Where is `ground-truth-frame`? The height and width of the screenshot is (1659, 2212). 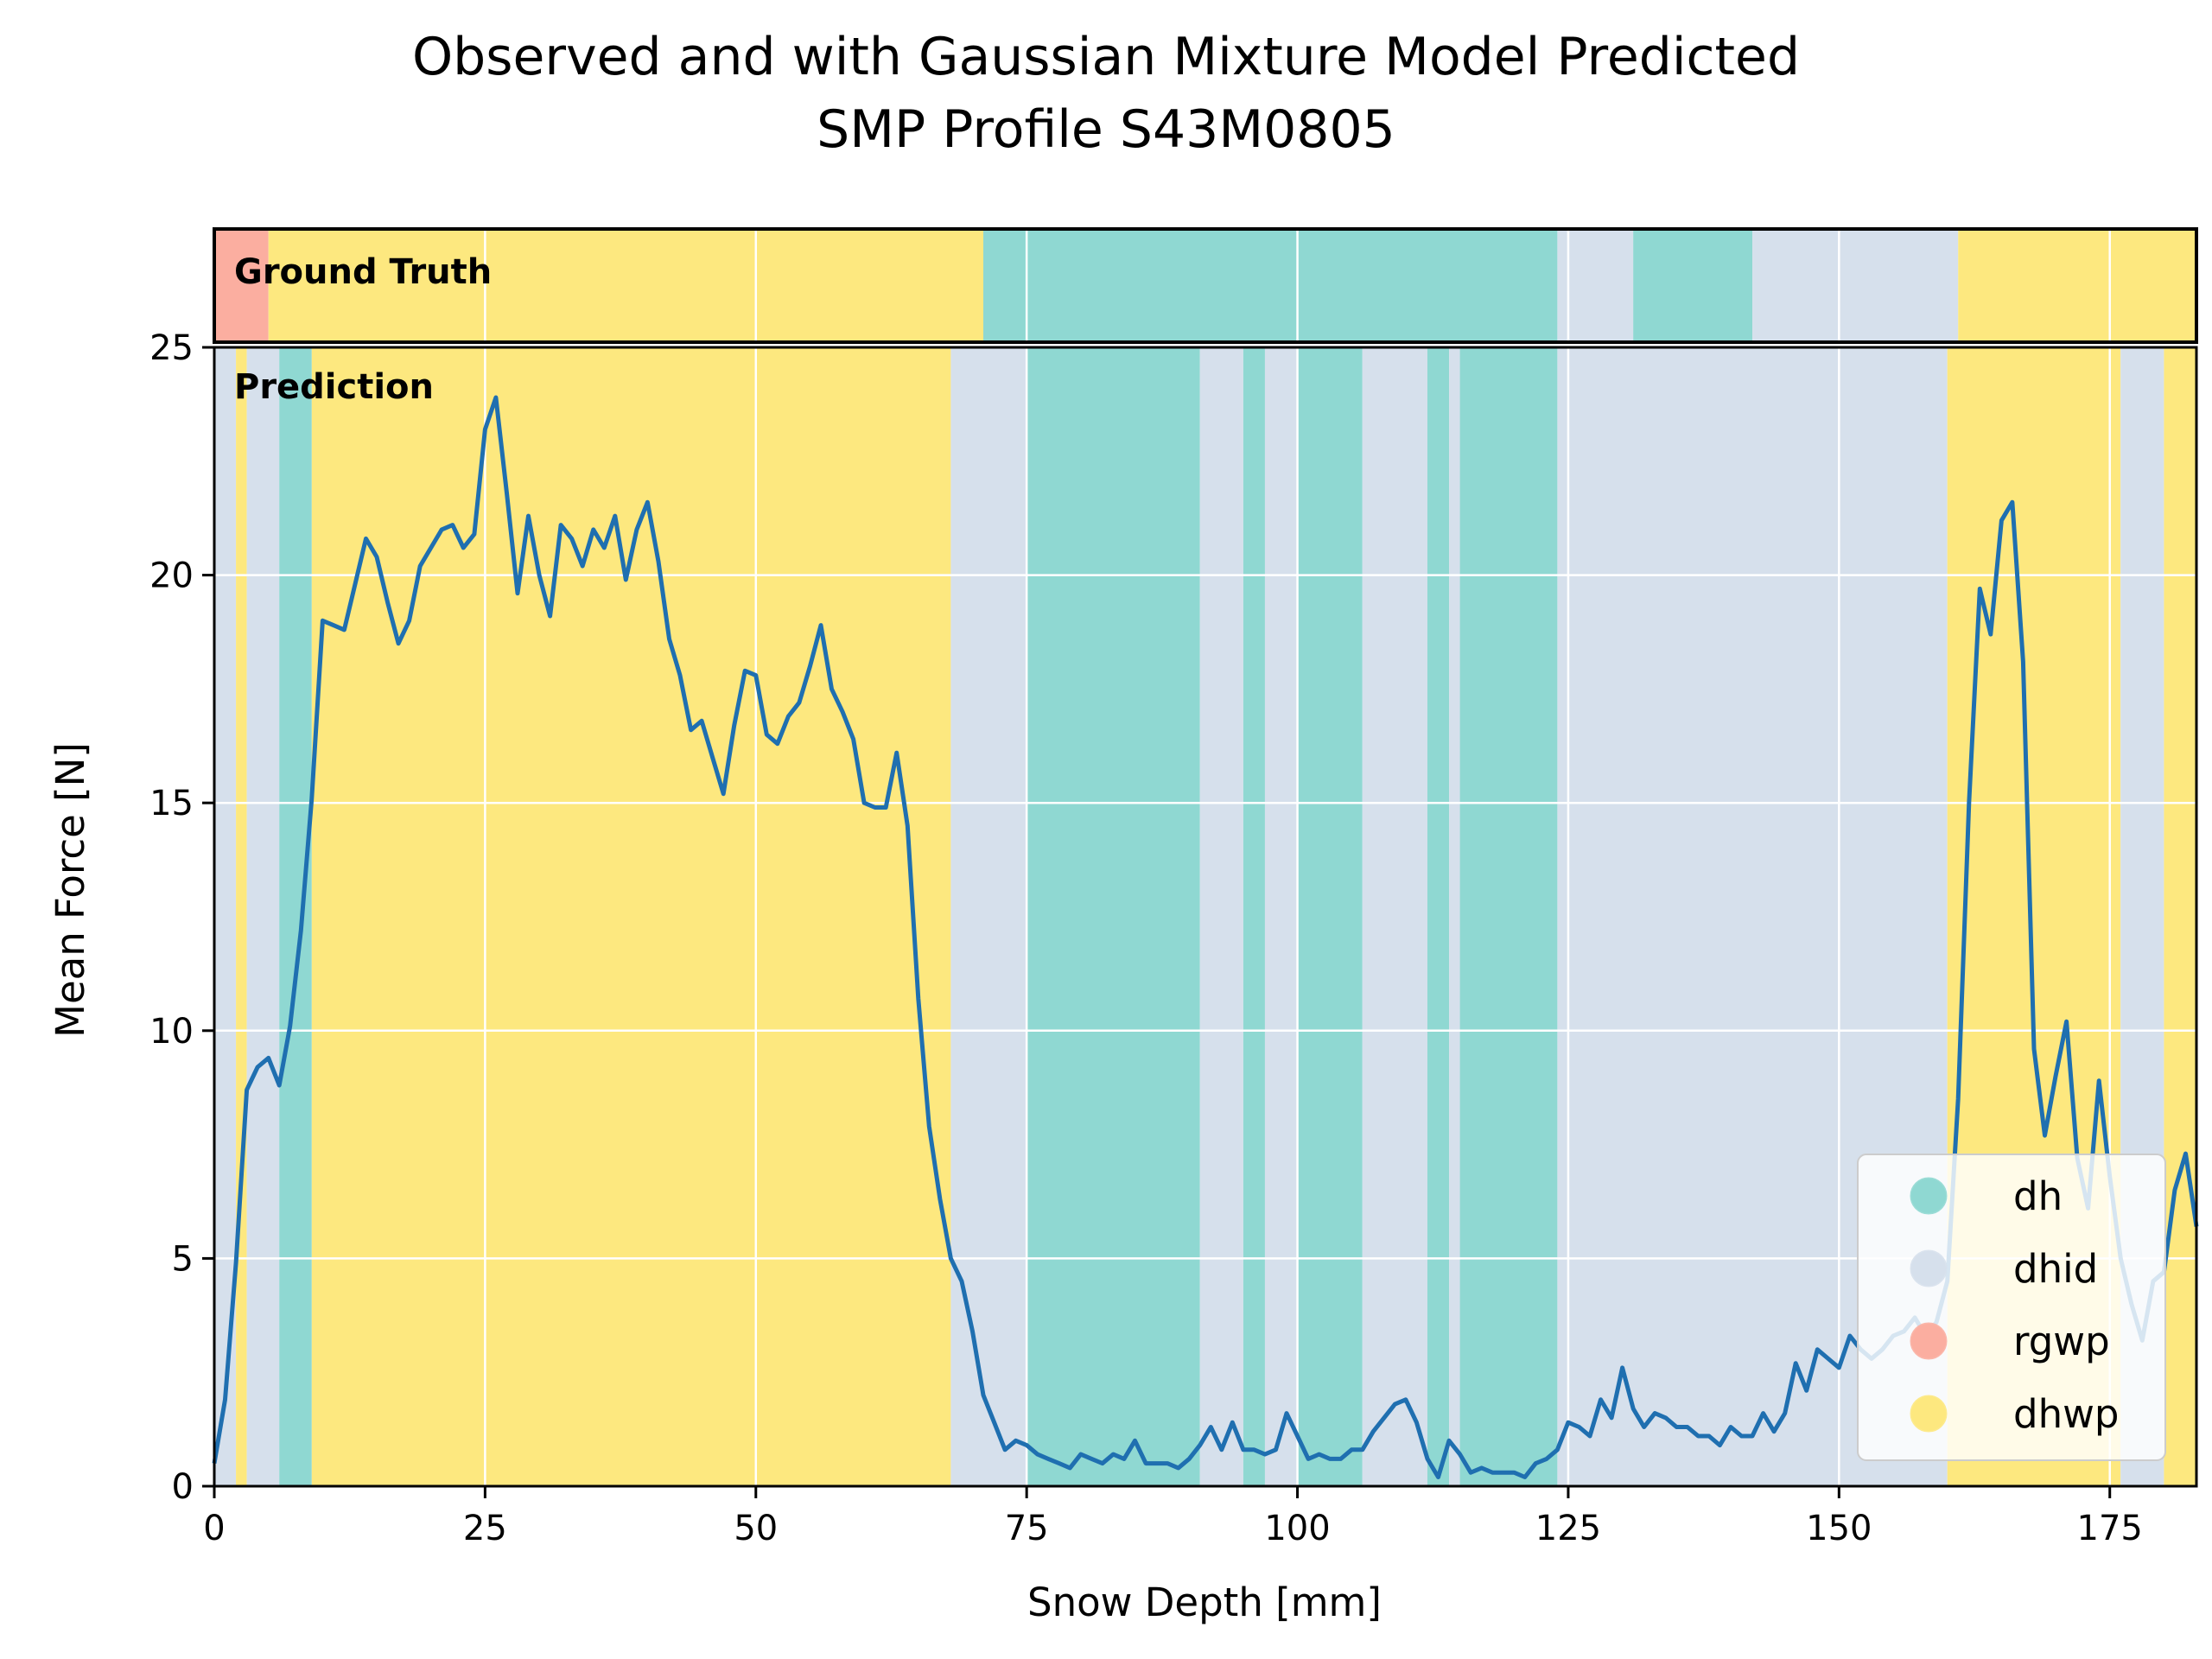
ground-truth-frame is located at coordinates (1205, 285).